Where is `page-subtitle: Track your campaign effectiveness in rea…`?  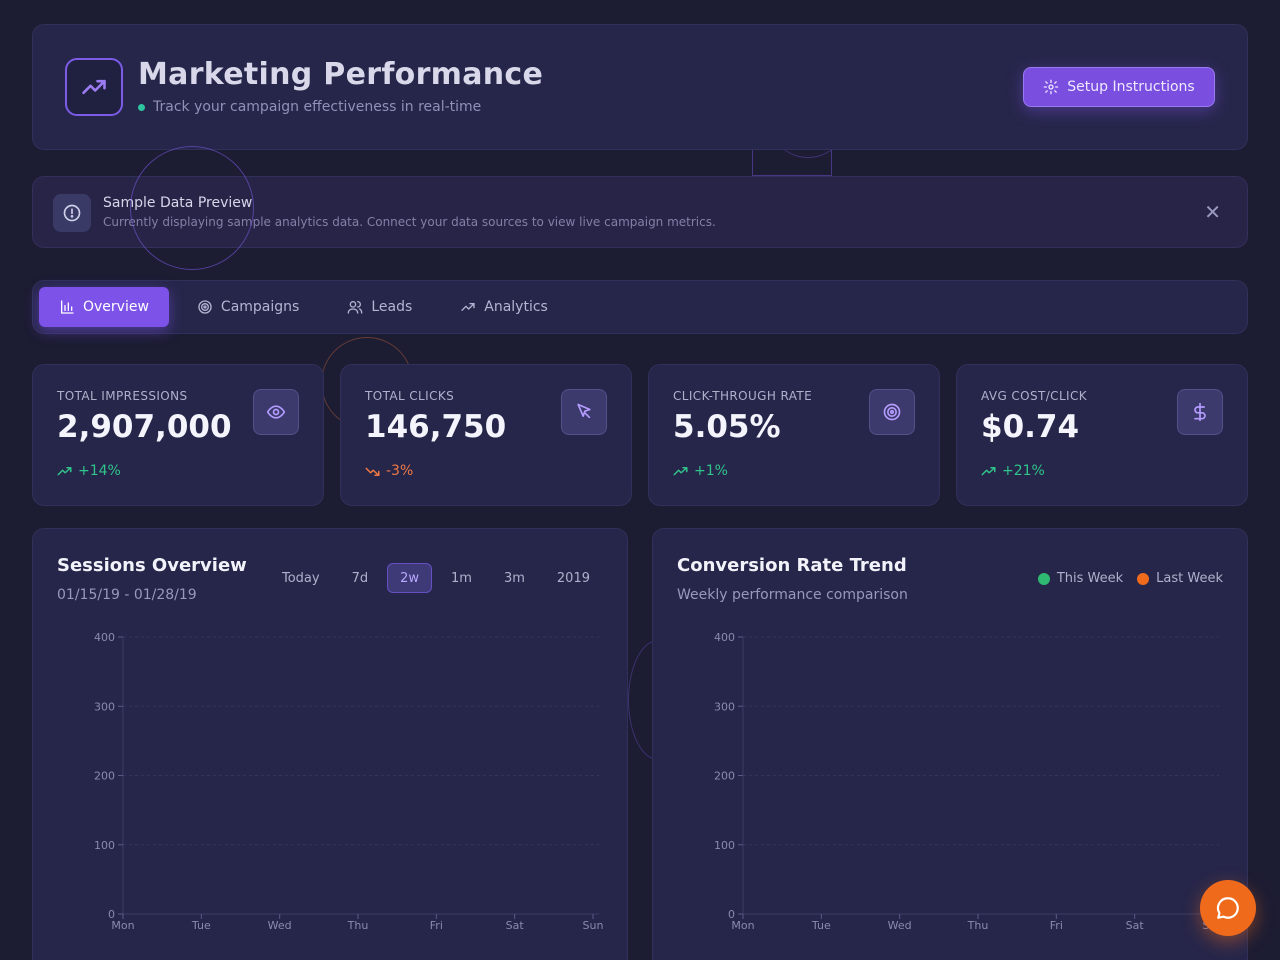 page-subtitle: Track your campaign effectiveness in rea… is located at coordinates (309, 107).